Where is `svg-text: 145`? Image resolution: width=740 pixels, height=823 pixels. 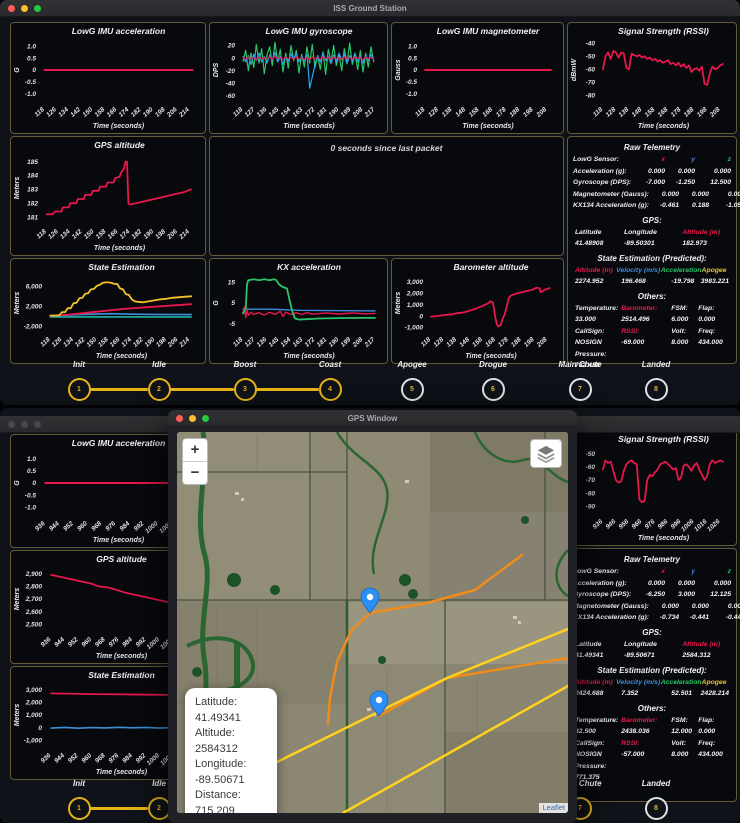 svg-text: 145 is located at coordinates (274, 342).